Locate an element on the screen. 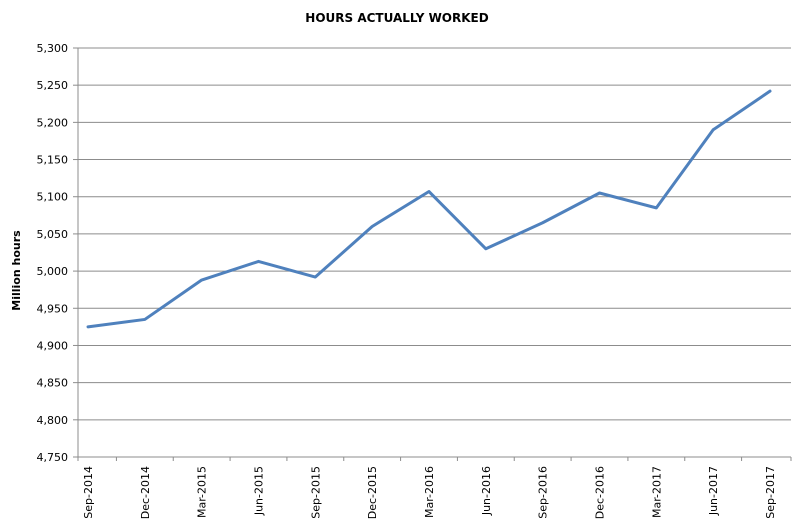  y-tick-label: 5,000 is located at coordinates (53, 271).